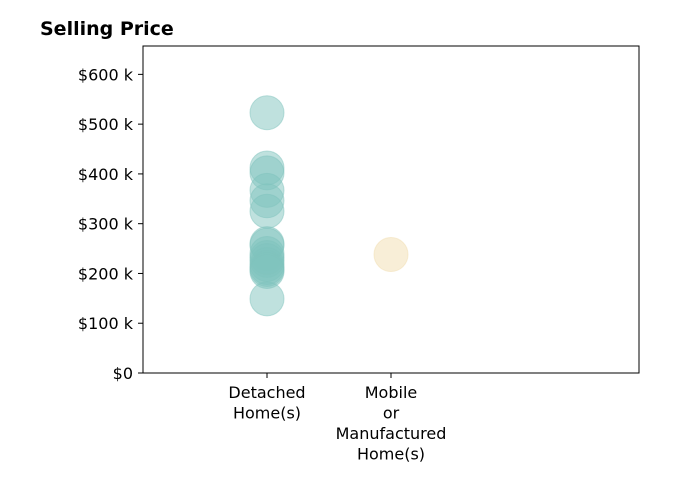 The width and height of the screenshot is (679, 503). I want to click on x-tick-label: Mobile or Manufactured Home(s), so click(391, 423).